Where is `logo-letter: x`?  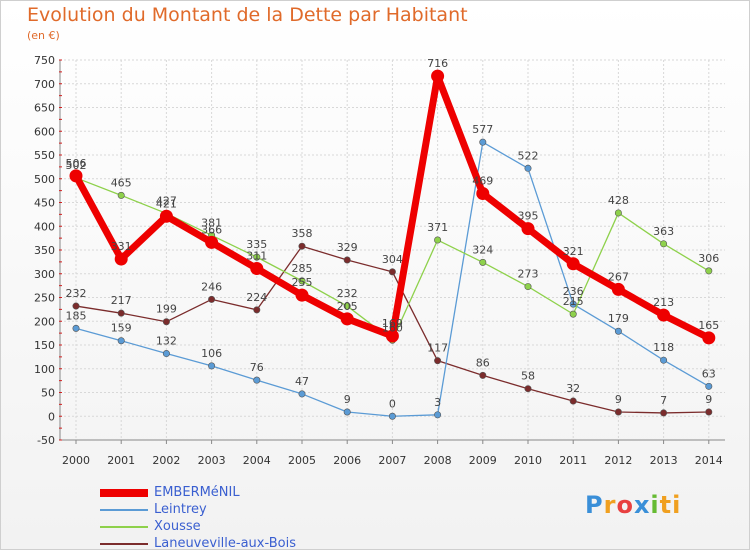
logo-letter: x is located at coordinates (642, 505).